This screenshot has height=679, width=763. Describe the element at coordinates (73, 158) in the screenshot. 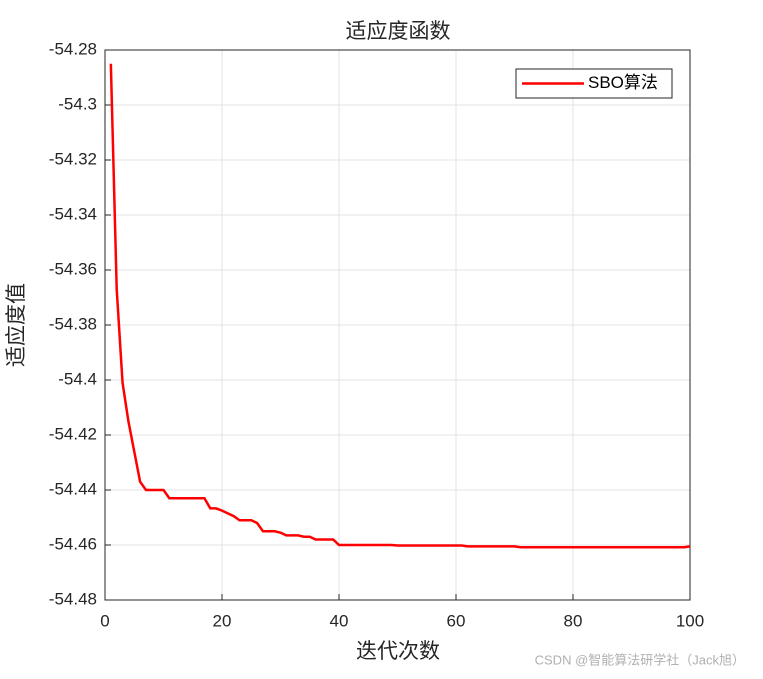

I see `y-tick-label: -54.32` at that location.